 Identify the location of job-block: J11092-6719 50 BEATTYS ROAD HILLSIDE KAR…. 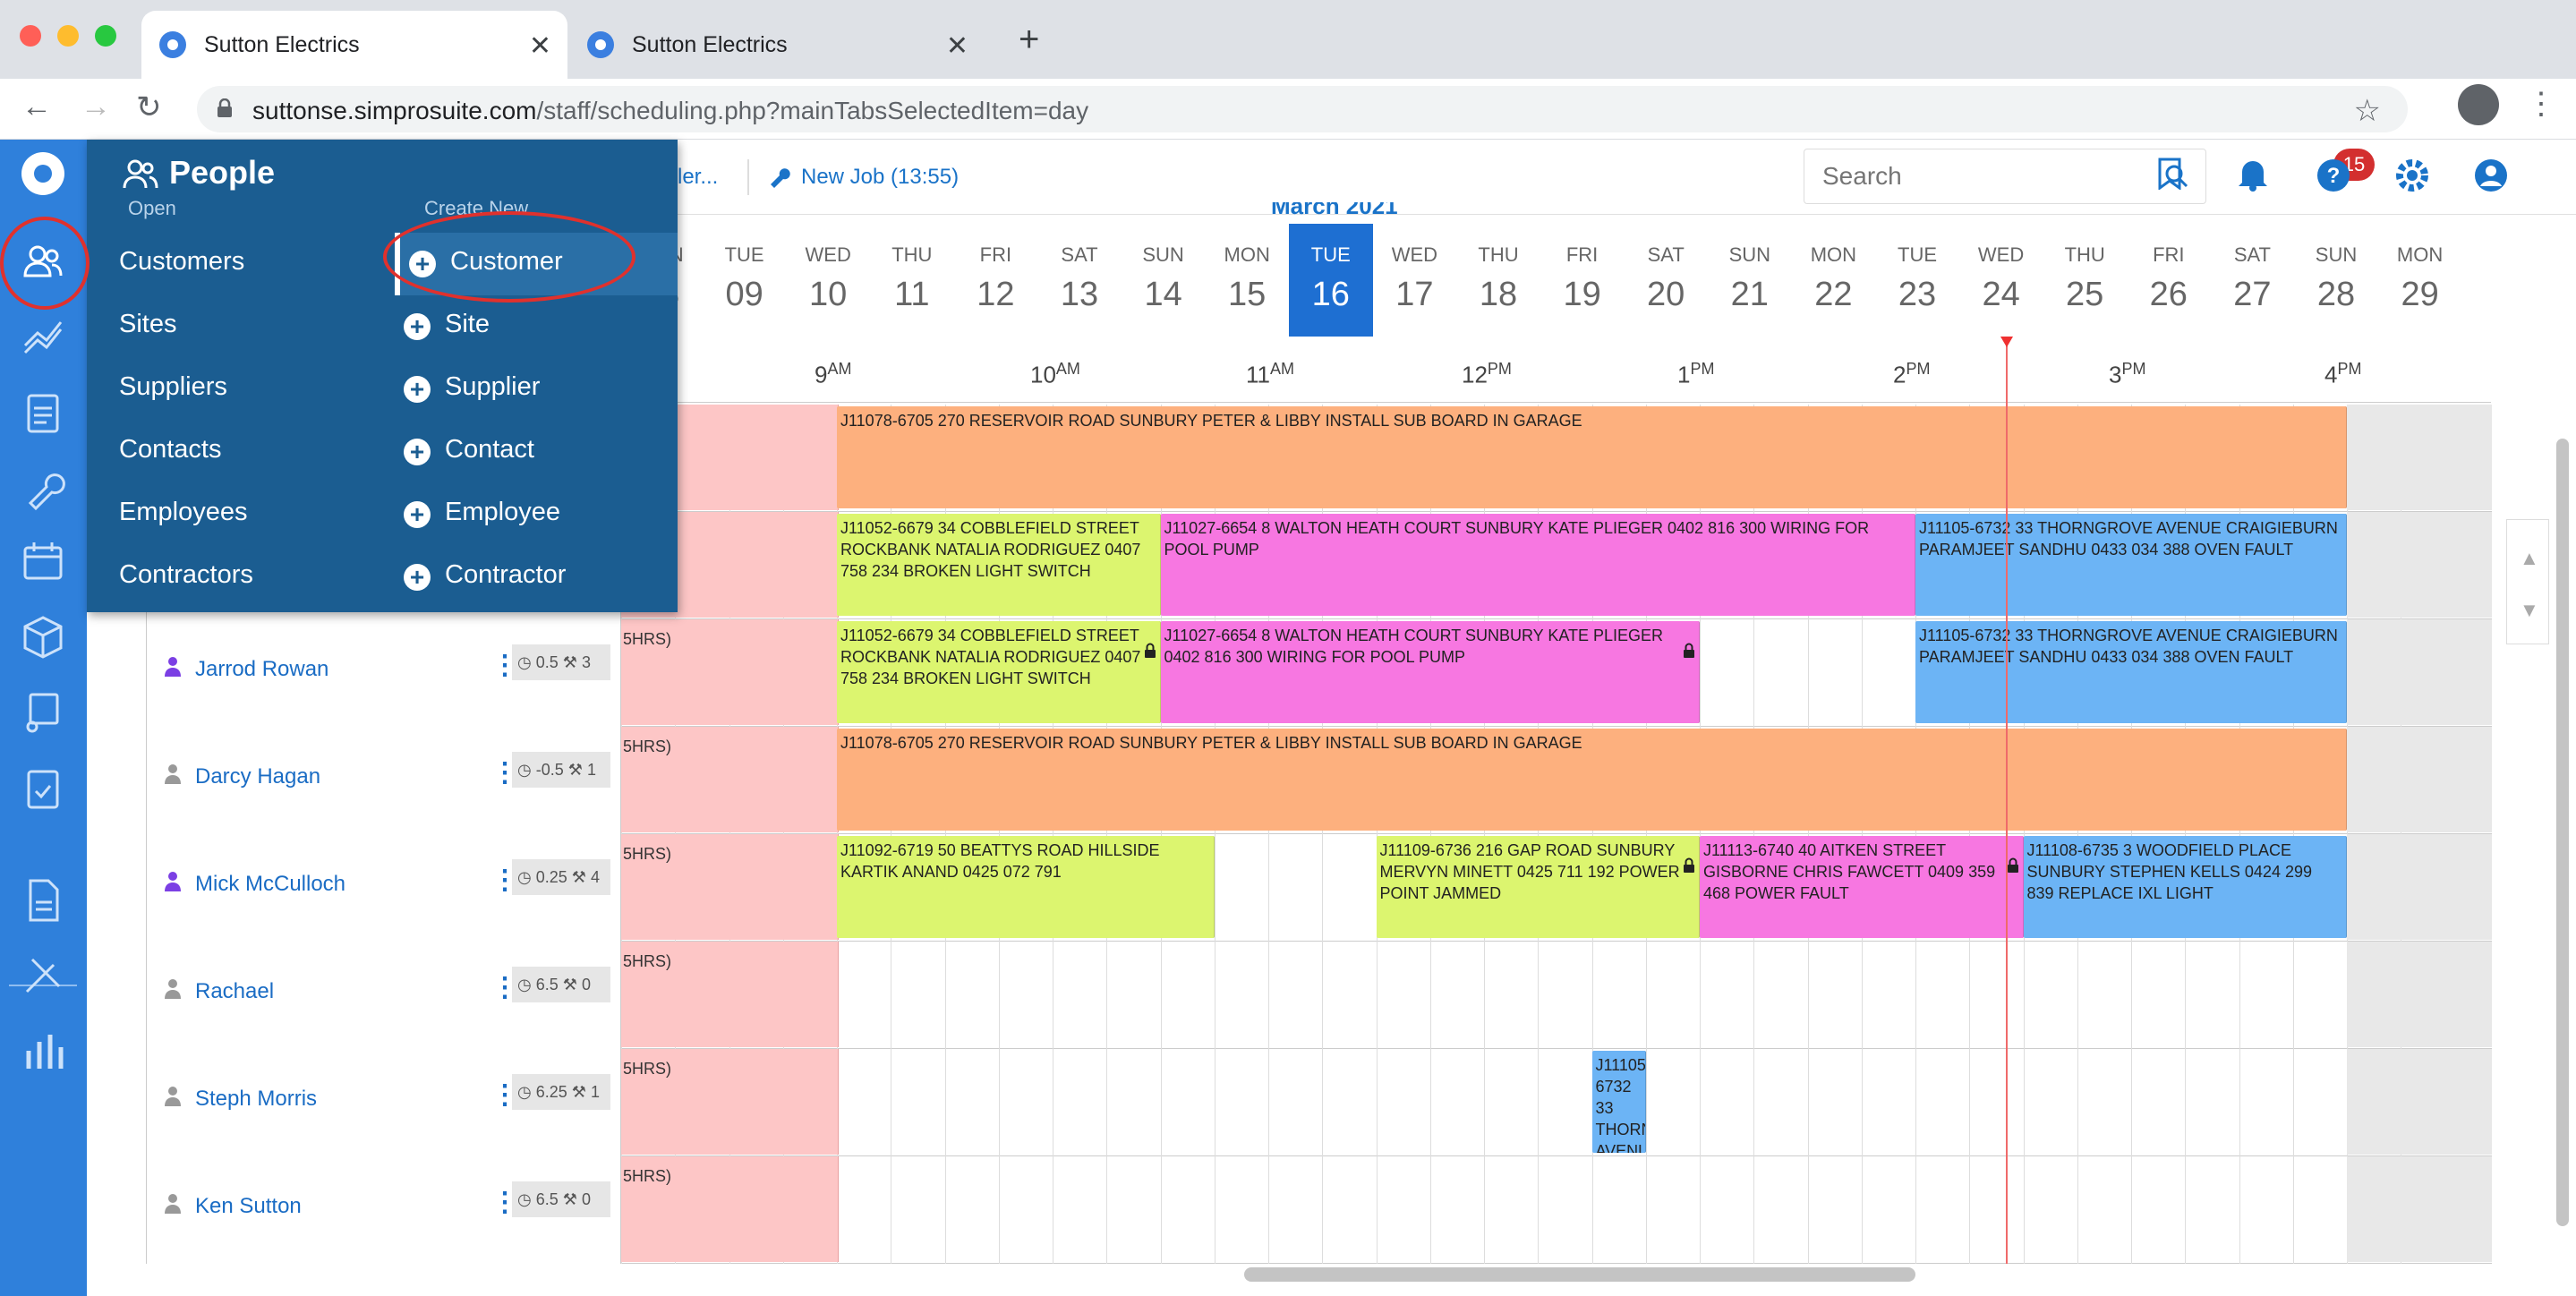
(1026, 887).